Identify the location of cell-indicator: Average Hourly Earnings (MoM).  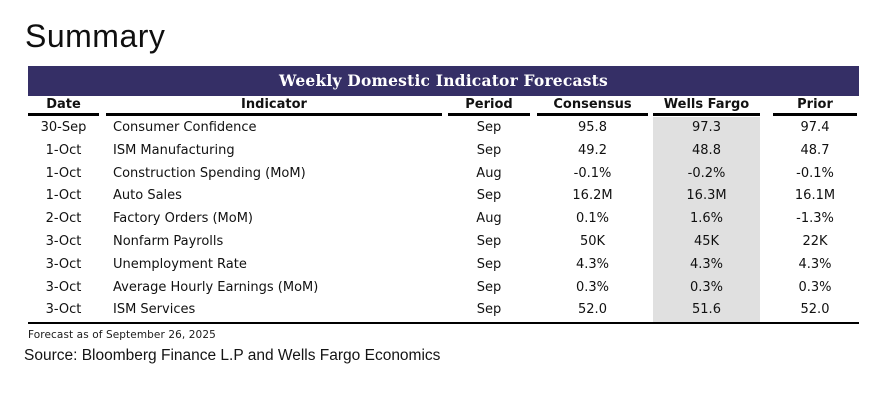
(216, 287).